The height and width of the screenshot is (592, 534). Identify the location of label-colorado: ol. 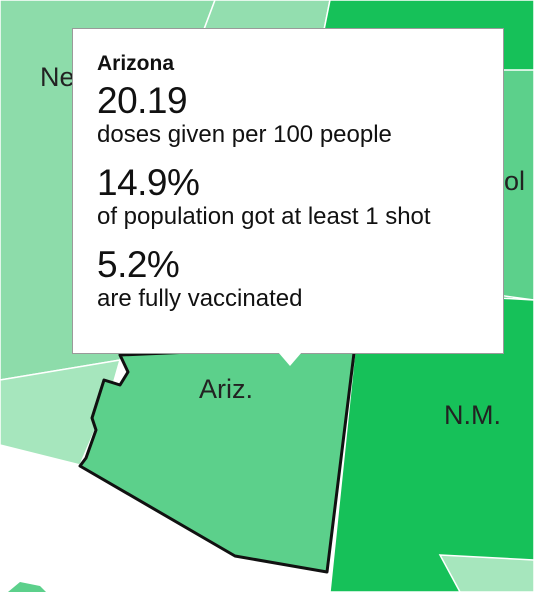
(515, 181).